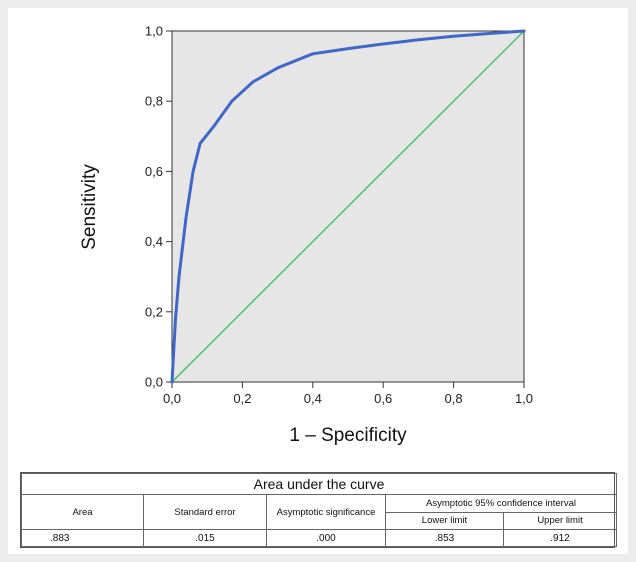 This screenshot has height=562, width=636. Describe the element at coordinates (154, 311) in the screenshot. I see `y-tick-label: 0,2` at that location.